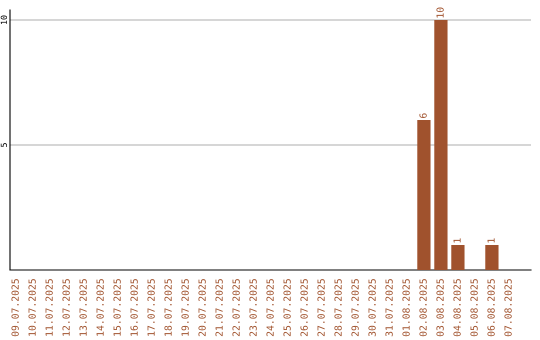 The width and height of the screenshot is (540, 340). What do you see at coordinates (338, 307) in the screenshot?
I see `x-tick-label: 28.07.2025` at bounding box center [338, 307].